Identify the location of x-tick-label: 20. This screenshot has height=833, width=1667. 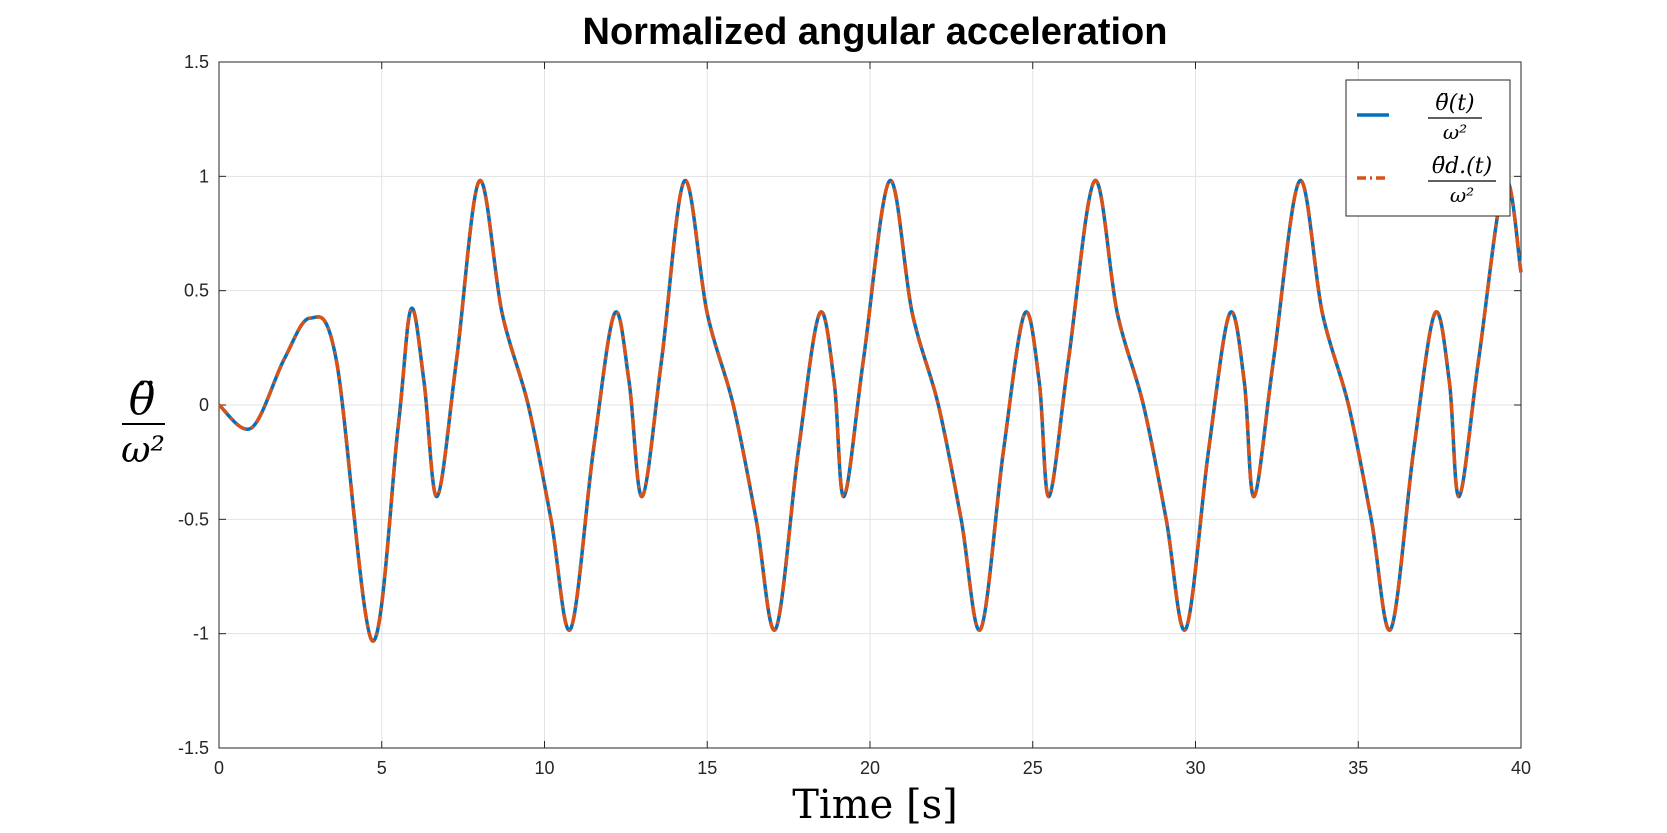
(870, 768).